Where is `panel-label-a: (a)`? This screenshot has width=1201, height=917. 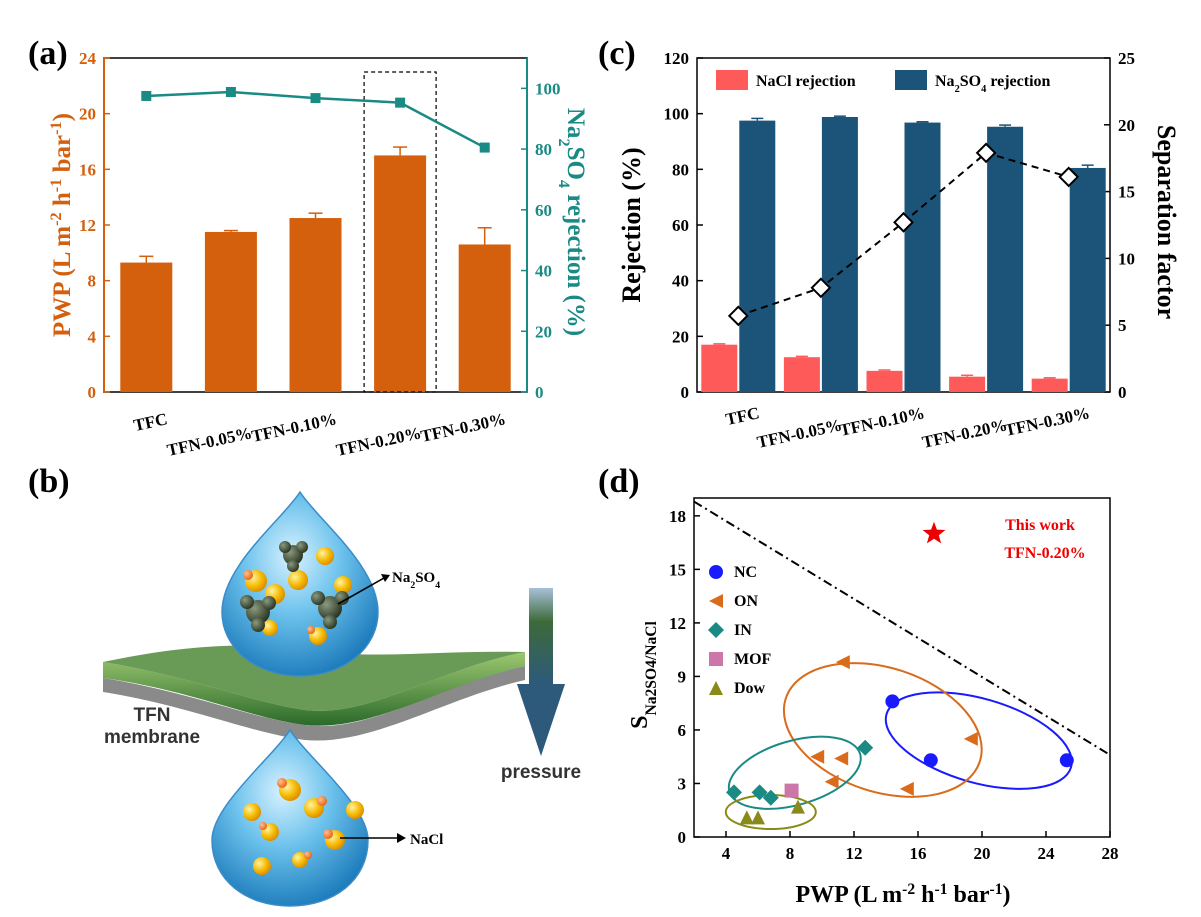
panel-label-a: (a) is located at coordinates (48, 53).